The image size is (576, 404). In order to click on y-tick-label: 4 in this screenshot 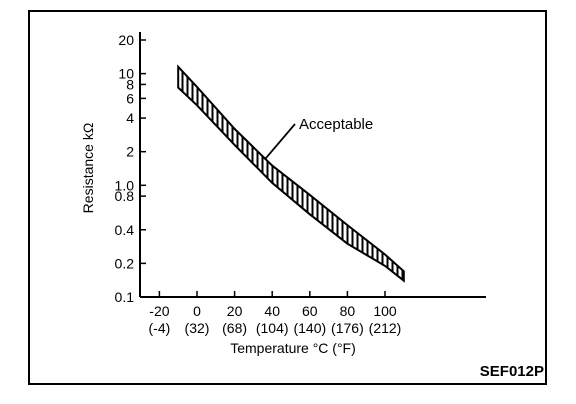, I will do `click(130, 118)`.